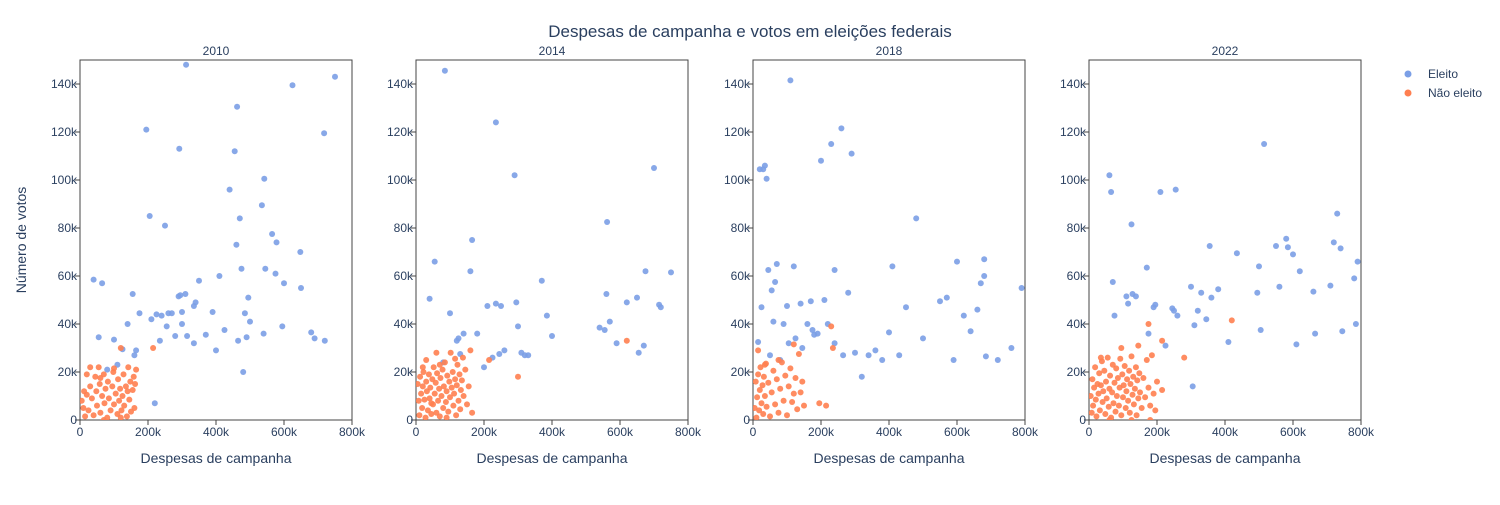  Describe the element at coordinates (1225, 51) in the screenshot. I see `panel-title-2022: 2022` at that location.